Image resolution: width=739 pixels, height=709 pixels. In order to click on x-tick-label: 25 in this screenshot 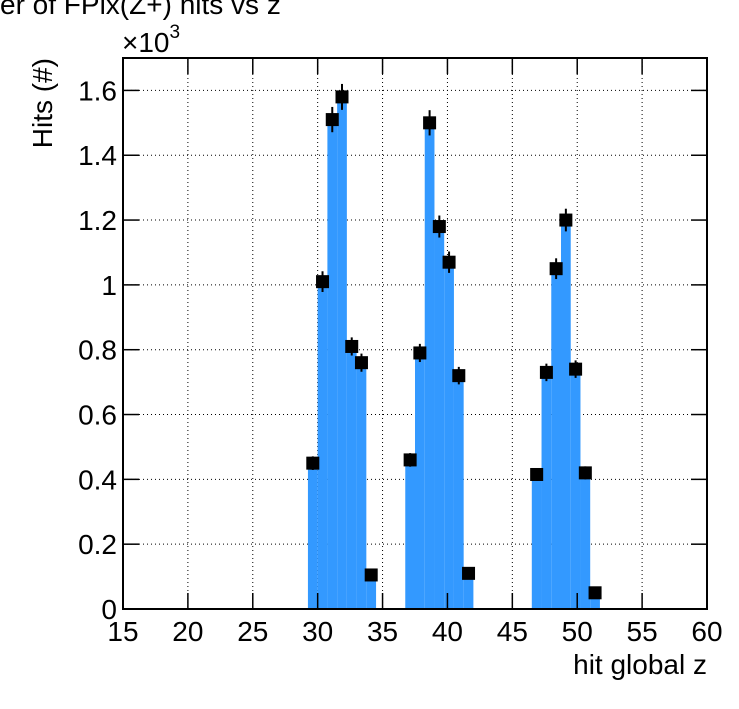, I will do `click(252, 631)`.